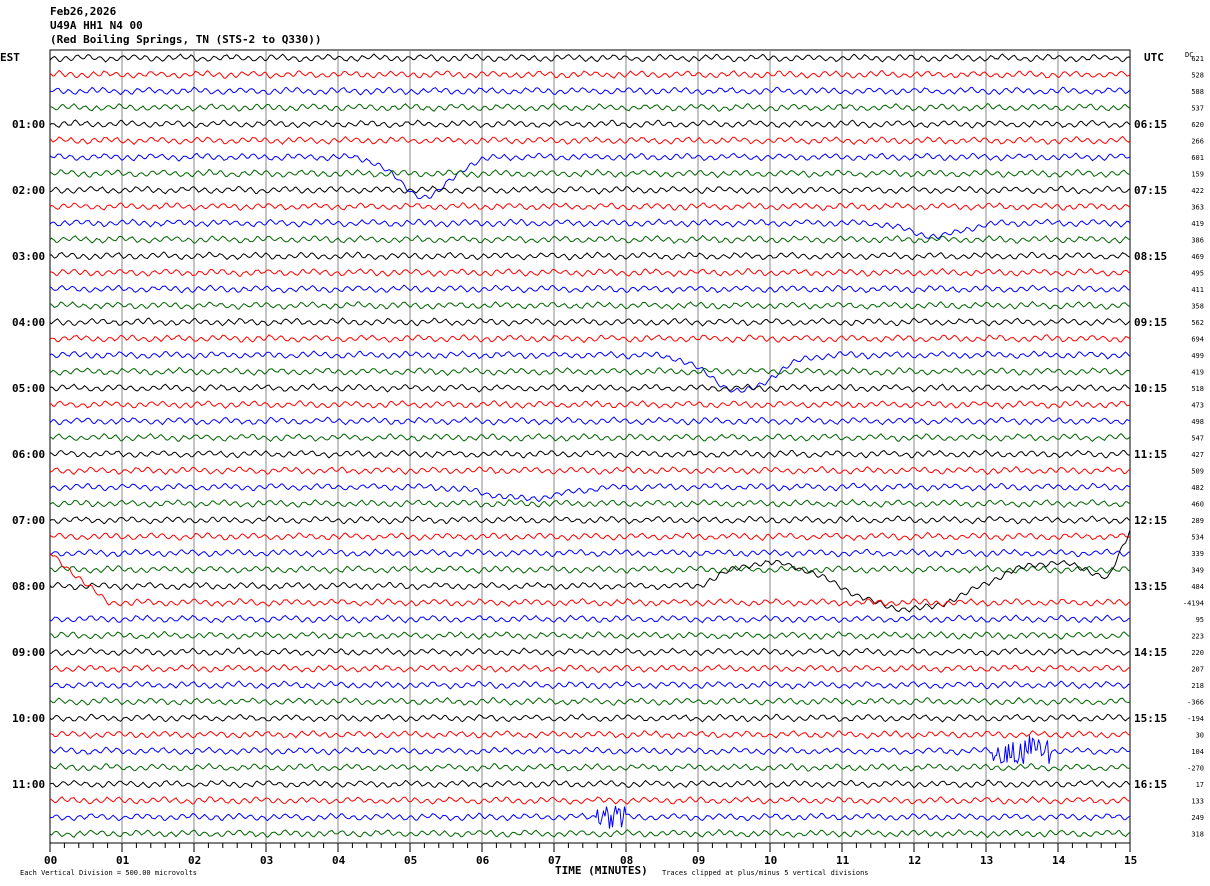 This screenshot has height=886, width=1210. Describe the element at coordinates (1197, 554) in the screenshot. I see `dc-offset-label: 339` at that location.